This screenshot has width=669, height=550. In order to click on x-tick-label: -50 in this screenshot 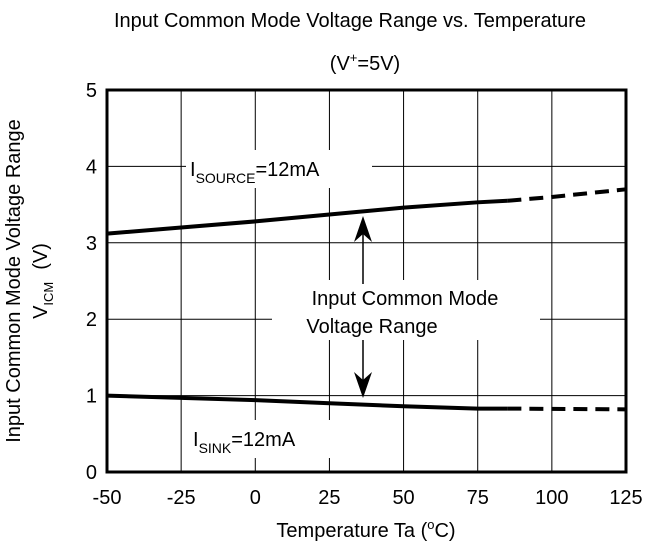, I will do `click(107, 498)`.